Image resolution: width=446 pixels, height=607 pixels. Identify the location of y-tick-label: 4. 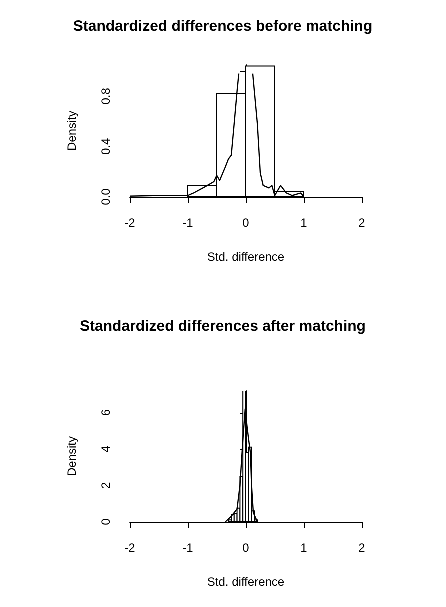
(106, 449).